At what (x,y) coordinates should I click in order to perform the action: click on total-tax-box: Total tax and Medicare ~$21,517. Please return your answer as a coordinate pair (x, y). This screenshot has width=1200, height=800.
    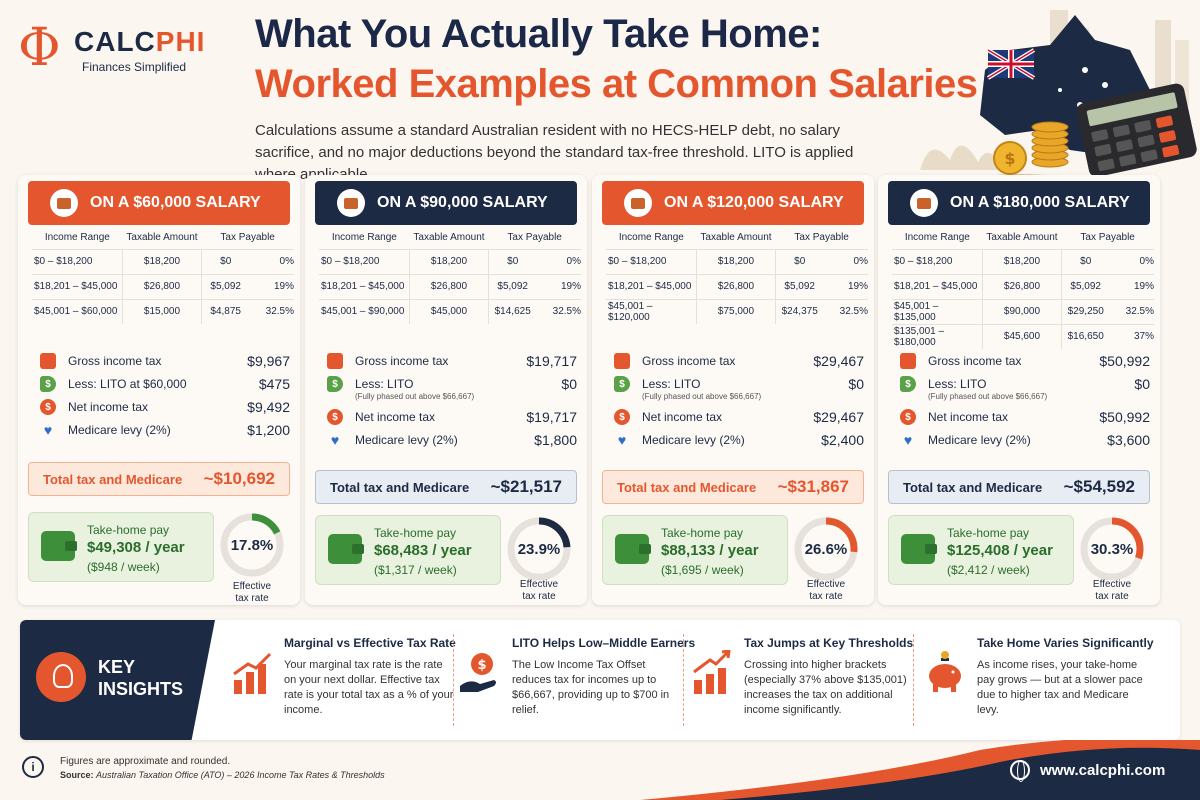
    Looking at the image, I should click on (446, 487).